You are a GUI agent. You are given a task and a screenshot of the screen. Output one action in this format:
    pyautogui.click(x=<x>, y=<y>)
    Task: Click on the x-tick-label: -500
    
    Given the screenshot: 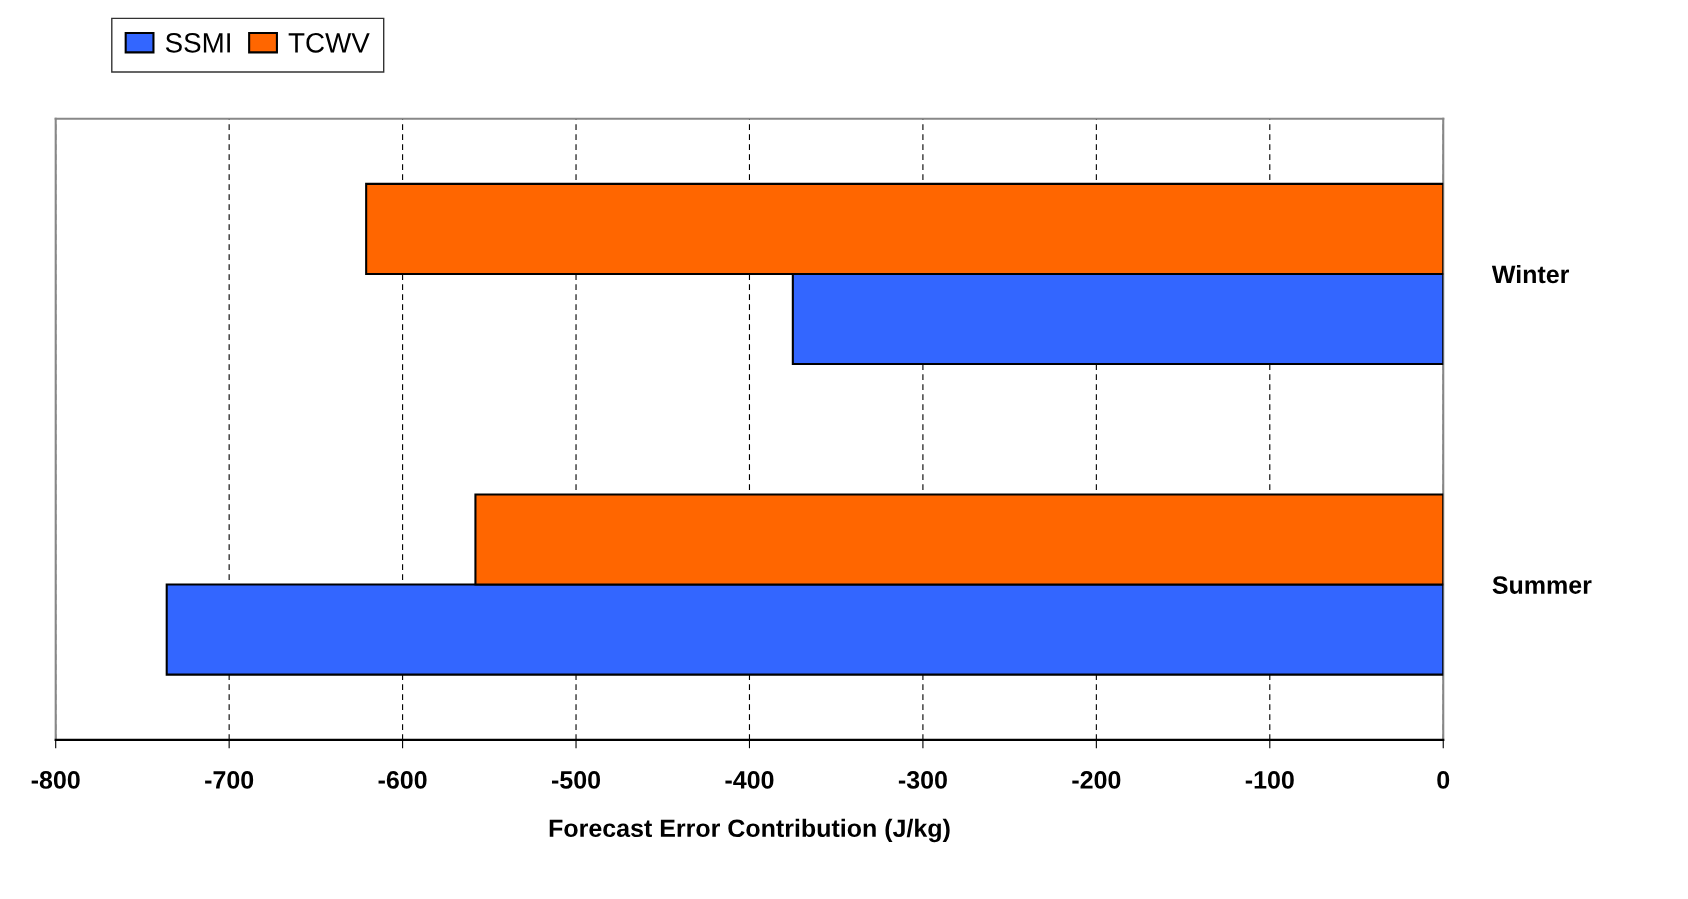 What is the action you would take?
    pyautogui.click(x=576, y=780)
    